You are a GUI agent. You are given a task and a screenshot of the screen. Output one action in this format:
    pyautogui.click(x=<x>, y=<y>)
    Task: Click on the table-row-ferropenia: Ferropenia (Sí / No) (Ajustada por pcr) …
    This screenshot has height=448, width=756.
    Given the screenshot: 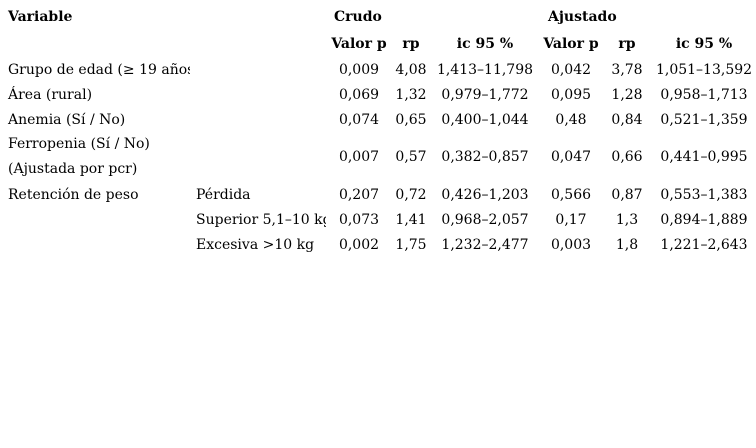 What is the action you would take?
    pyautogui.click(x=378, y=157)
    